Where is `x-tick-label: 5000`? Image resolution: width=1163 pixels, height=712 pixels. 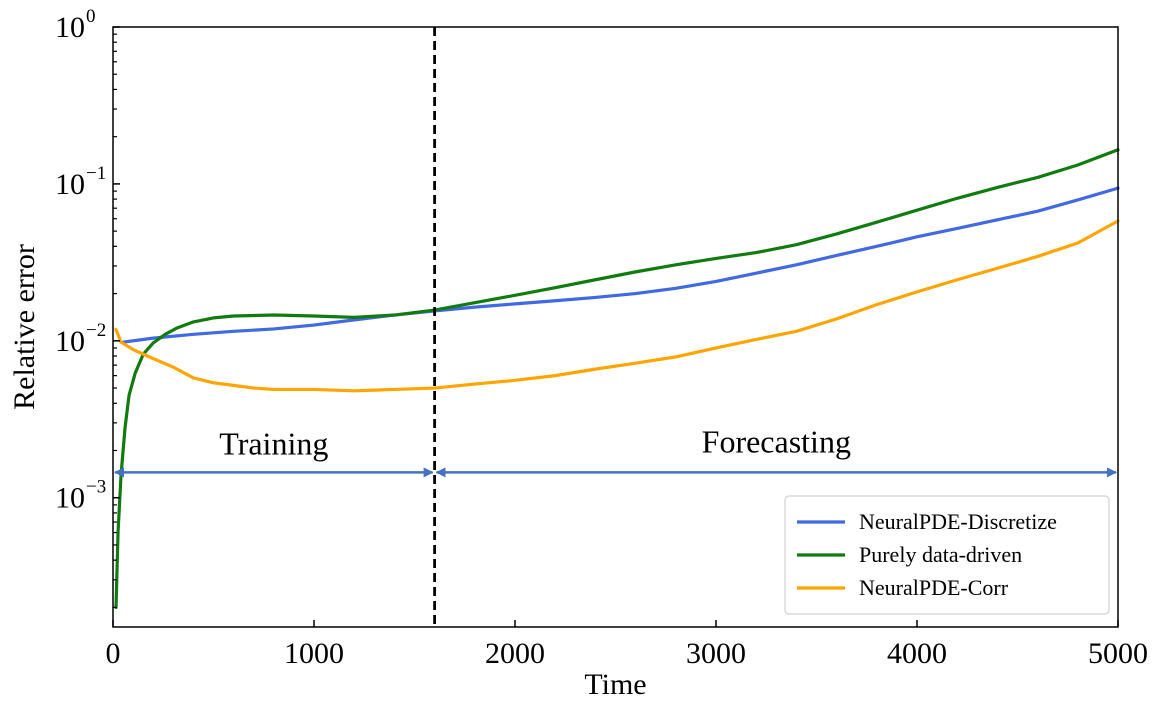
x-tick-label: 5000 is located at coordinates (1118, 653).